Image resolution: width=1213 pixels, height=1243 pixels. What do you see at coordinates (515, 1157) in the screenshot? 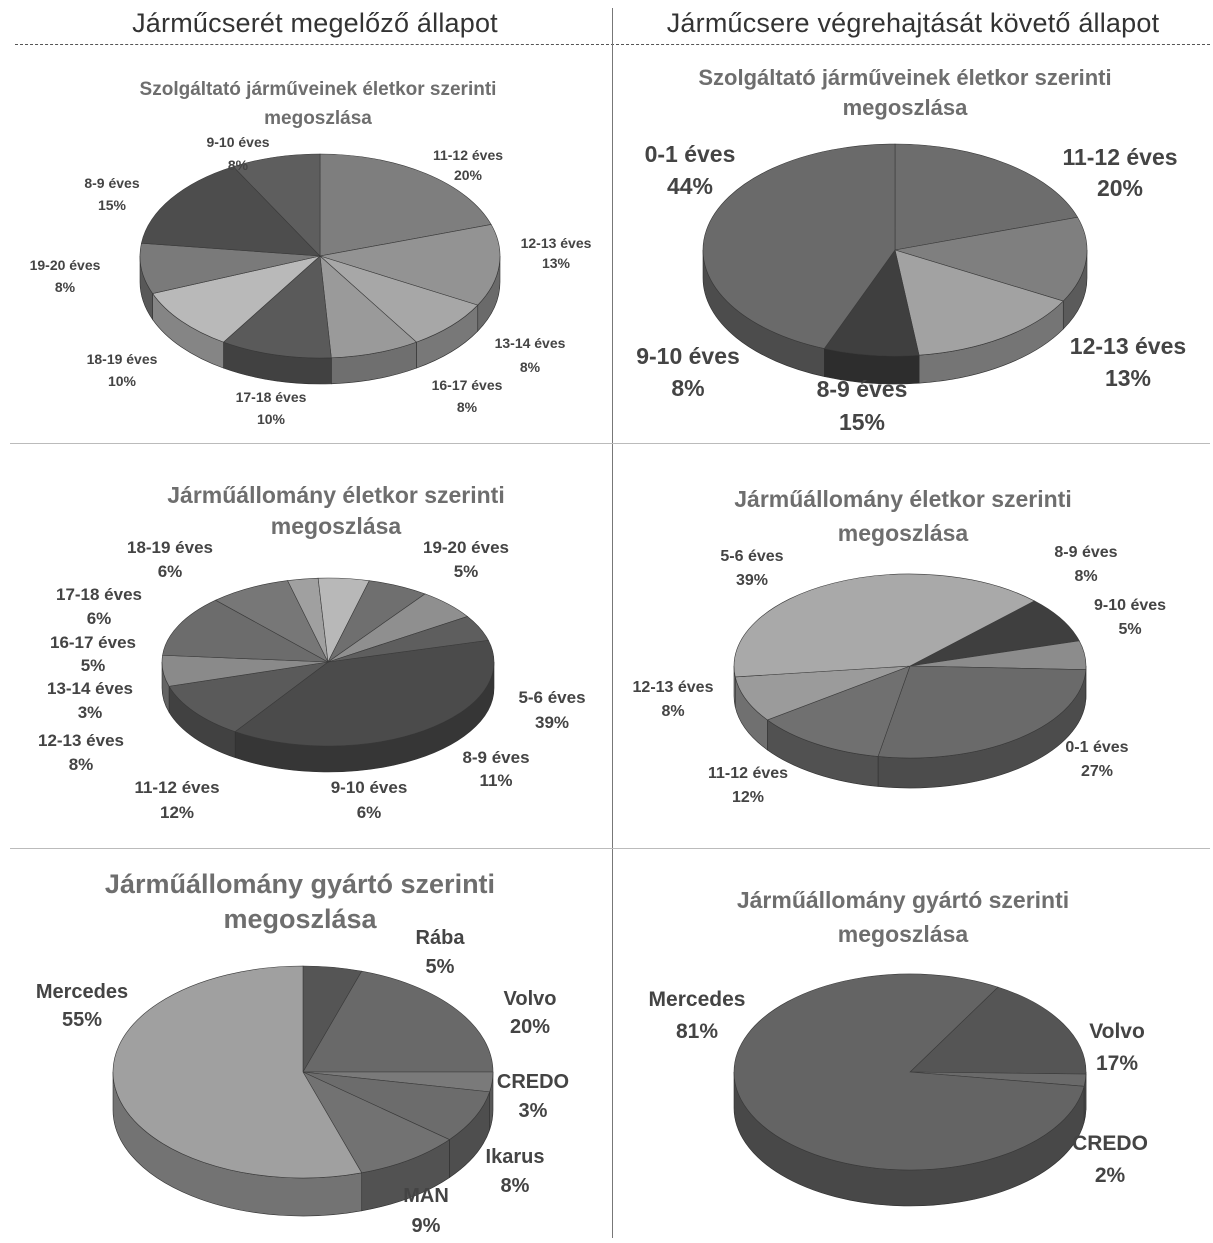
I see `slice-label: Ikarus` at bounding box center [515, 1157].